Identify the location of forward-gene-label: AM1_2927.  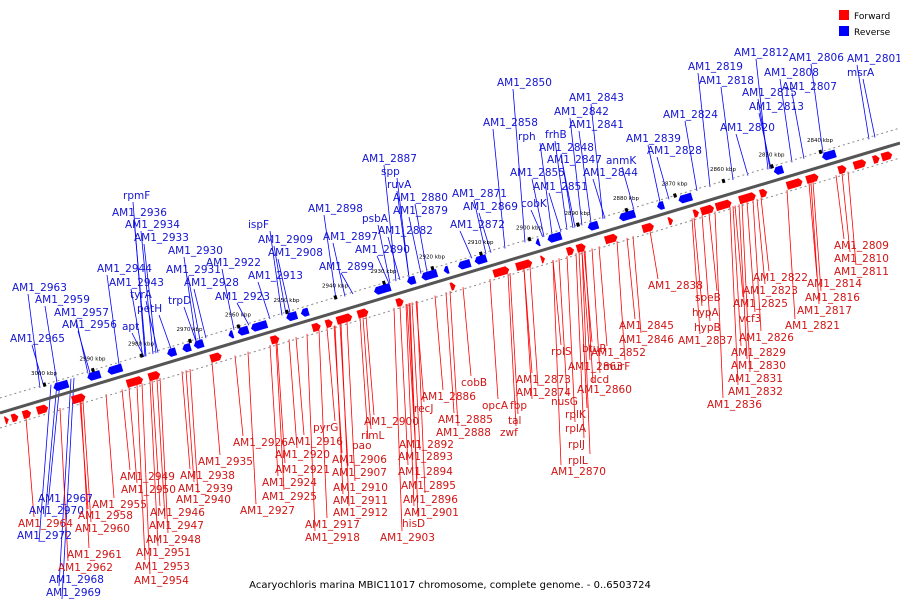
(267, 511).